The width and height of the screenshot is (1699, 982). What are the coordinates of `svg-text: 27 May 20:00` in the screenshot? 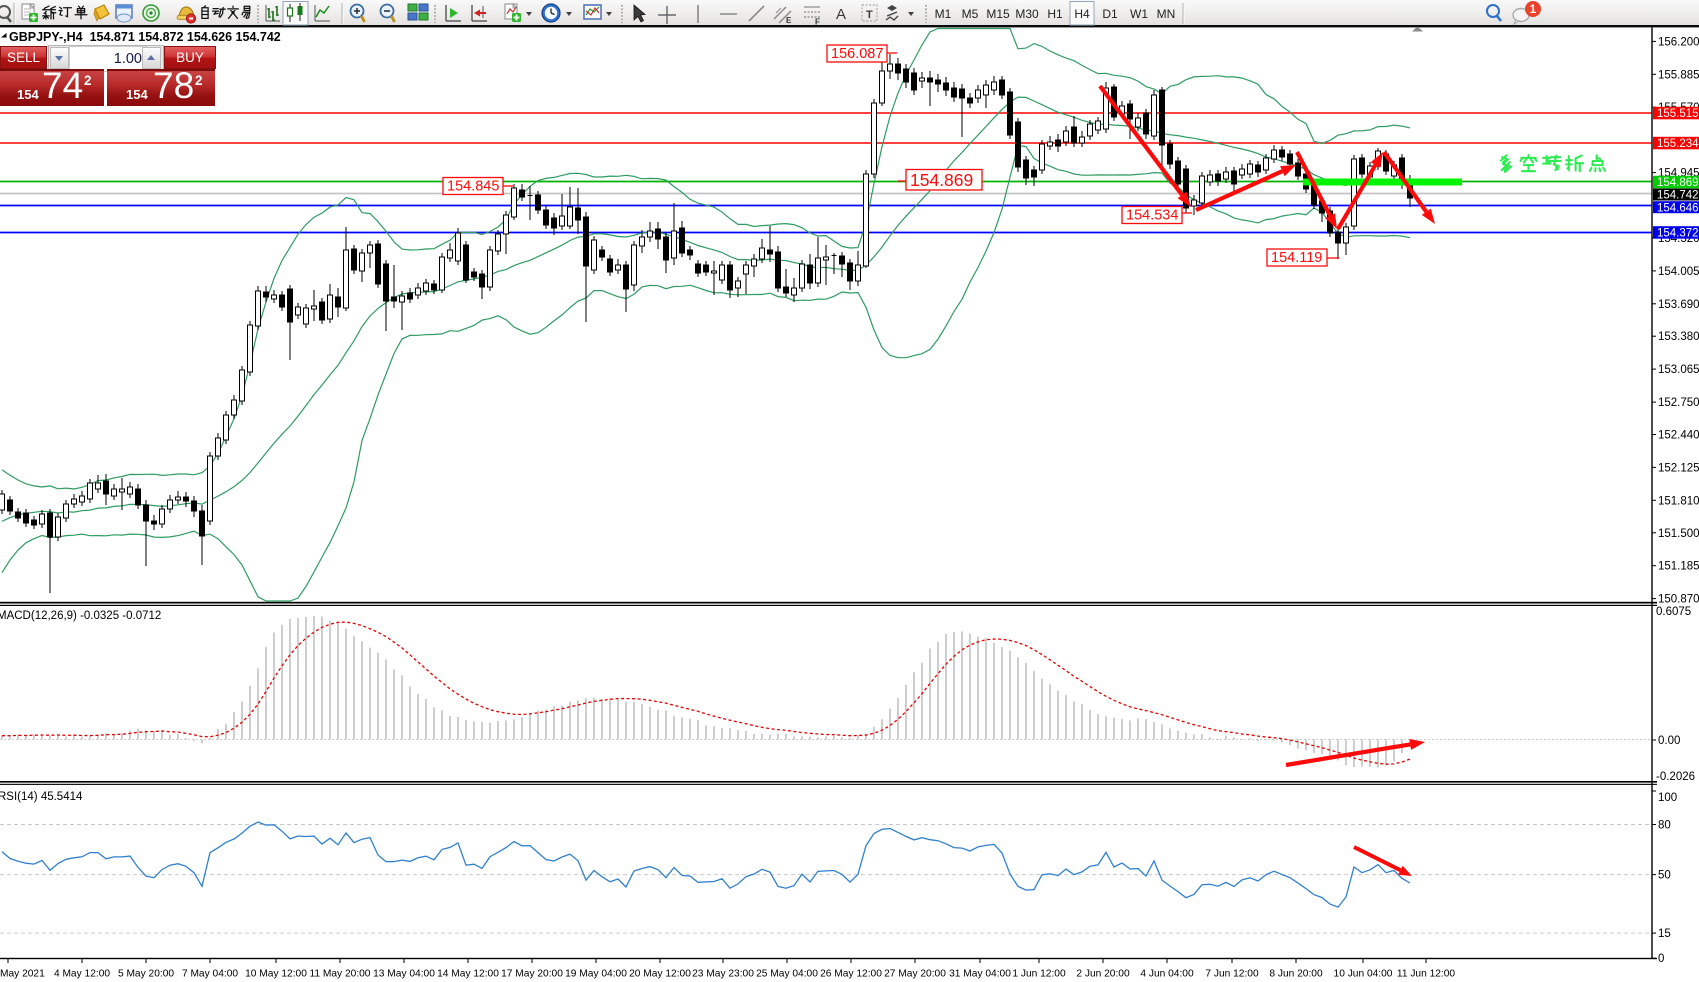 It's located at (915, 974).